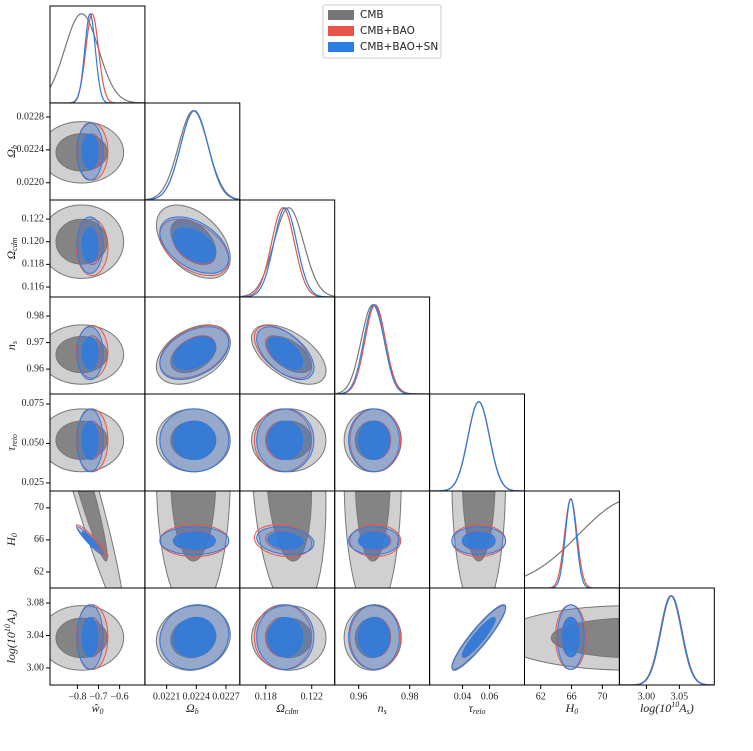 The height and width of the screenshot is (751, 753). Describe the element at coordinates (95, 708) in the screenshot. I see `label-part: ŵ` at that location.